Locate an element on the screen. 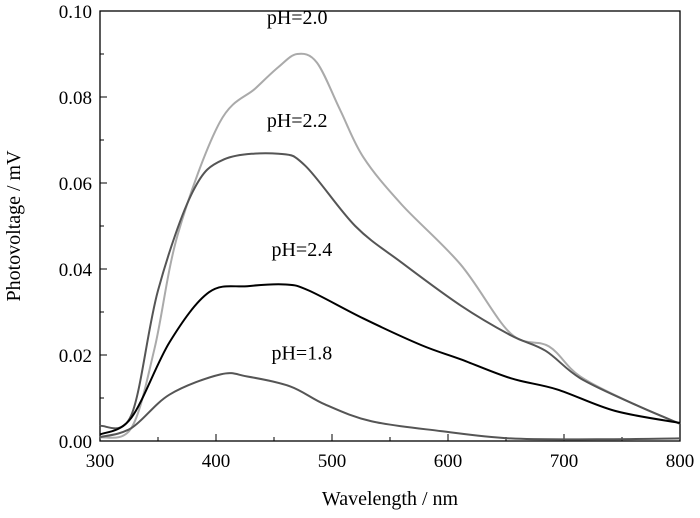 This screenshot has height=518, width=700. x-tick-label: 800 is located at coordinates (680, 461).